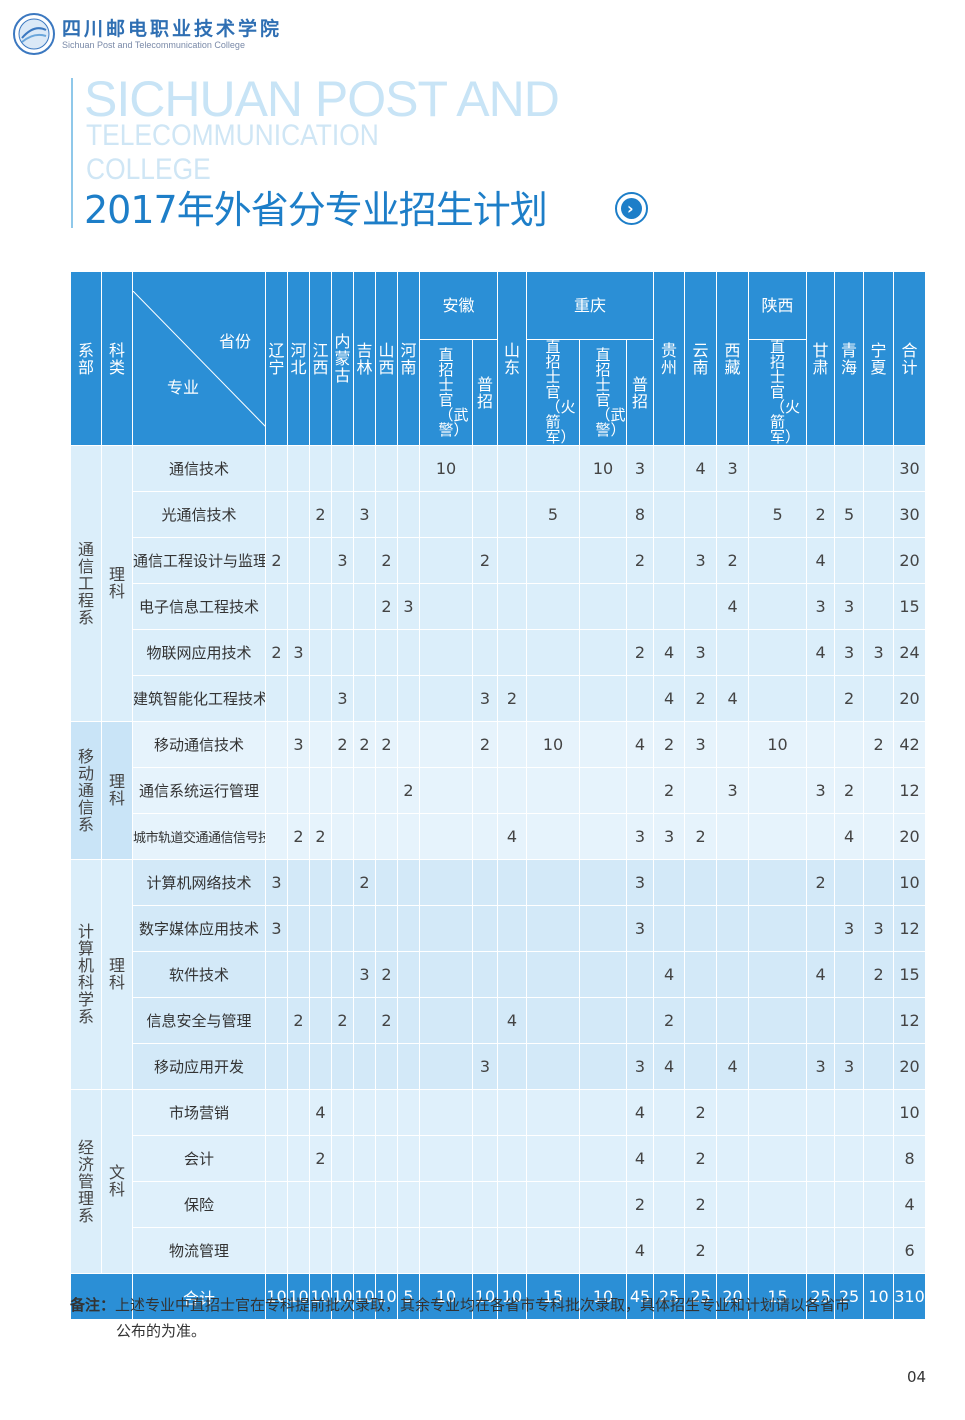 This screenshot has height=1420, width=965. I want to click on total-value-cell: 25, so click(701, 1296).